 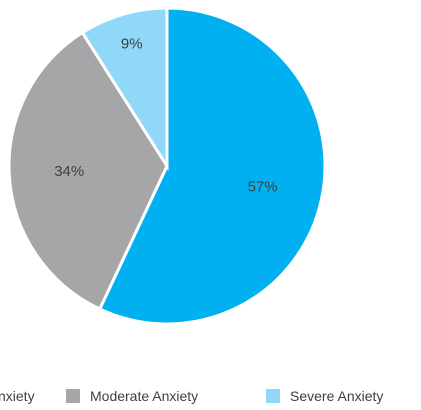 What do you see at coordinates (263, 186) in the screenshot?
I see `pie-label-mild-anxiety: 57%` at bounding box center [263, 186].